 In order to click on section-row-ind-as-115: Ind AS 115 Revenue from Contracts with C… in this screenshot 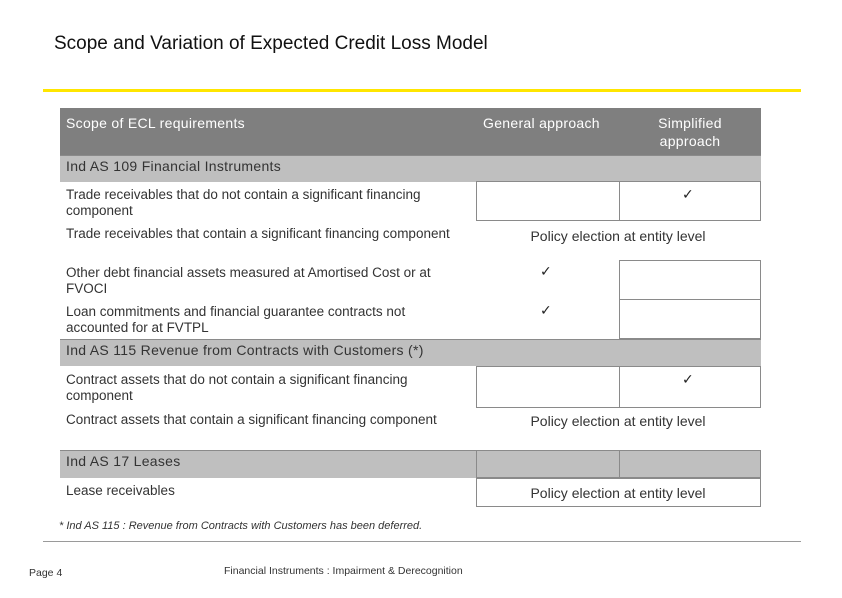, I will do `click(410, 352)`.